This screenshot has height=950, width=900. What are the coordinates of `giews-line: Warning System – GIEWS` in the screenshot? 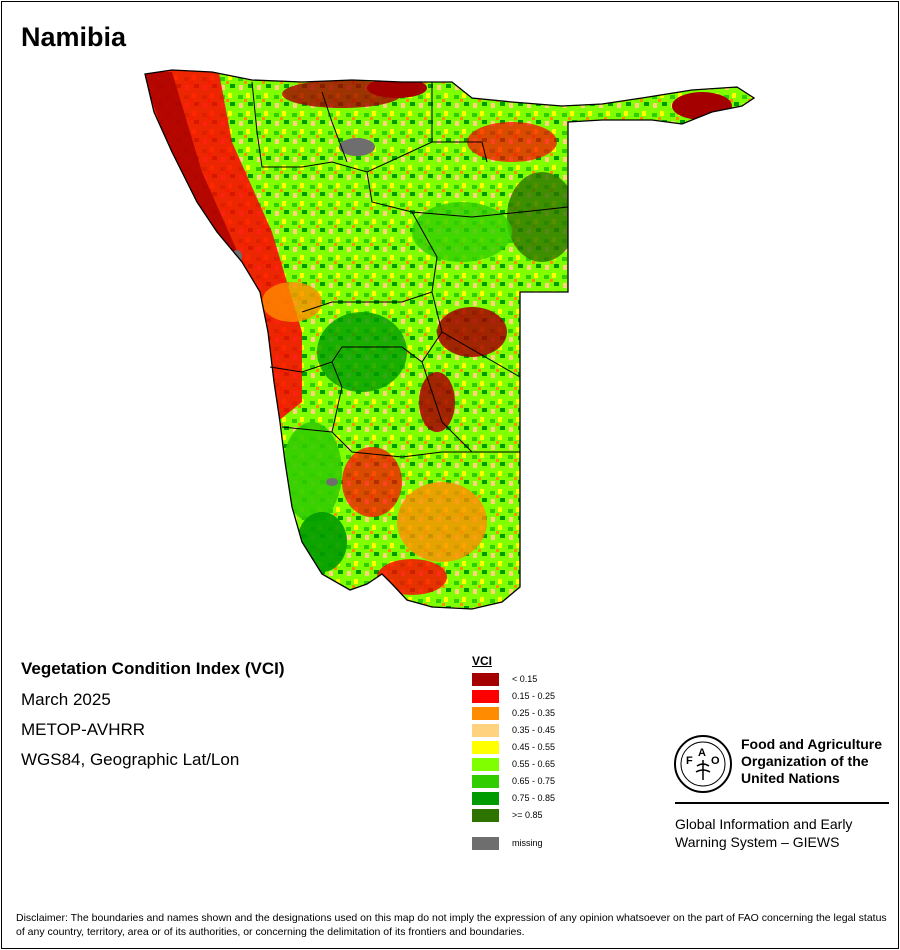 It's located at (757, 842).